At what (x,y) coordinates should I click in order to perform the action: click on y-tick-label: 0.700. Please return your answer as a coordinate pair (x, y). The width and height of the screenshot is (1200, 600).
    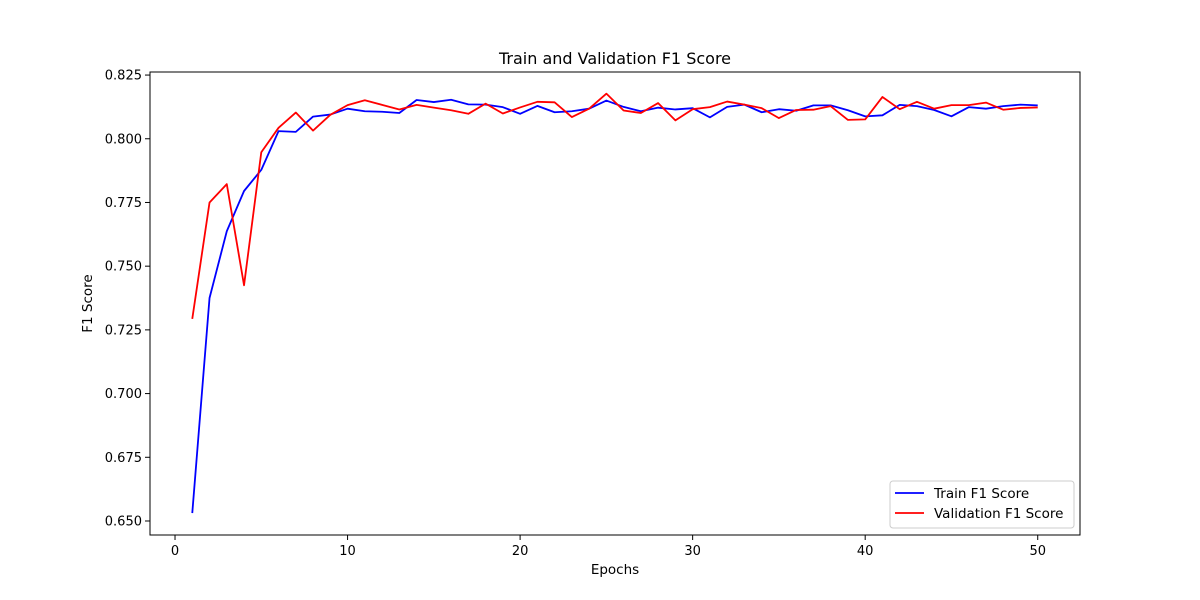
    Looking at the image, I should click on (123, 394).